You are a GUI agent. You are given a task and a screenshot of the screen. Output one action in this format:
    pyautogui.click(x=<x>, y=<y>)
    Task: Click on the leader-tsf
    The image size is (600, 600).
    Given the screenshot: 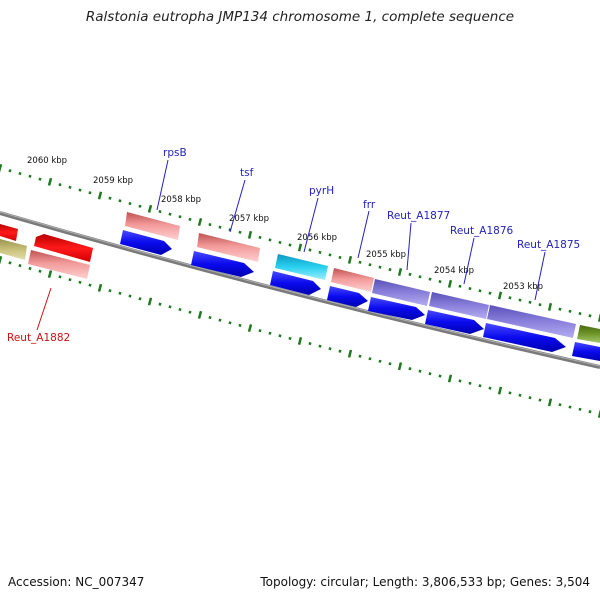 What is the action you would take?
    pyautogui.click(x=237, y=206)
    